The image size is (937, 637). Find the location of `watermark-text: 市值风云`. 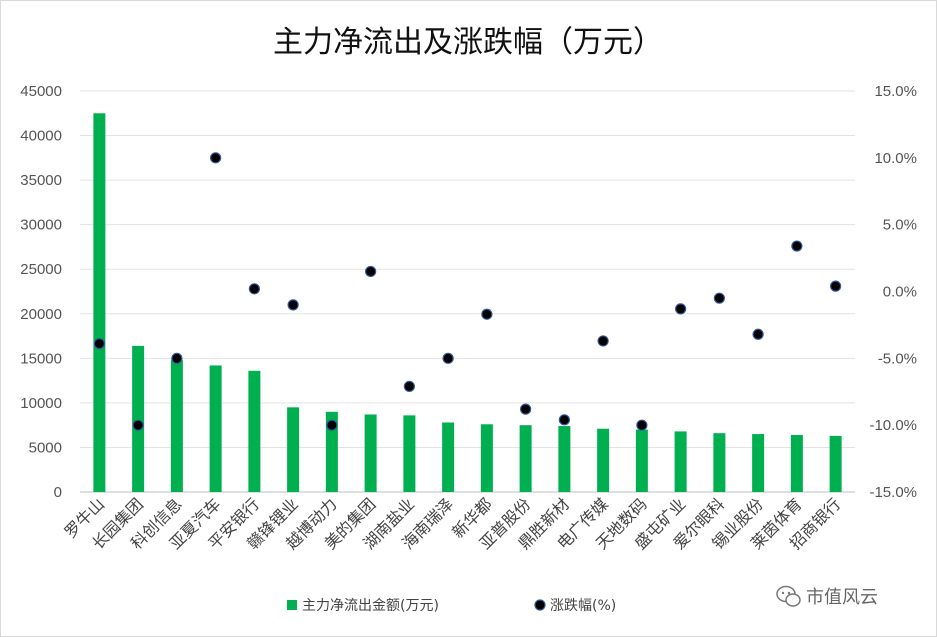

watermark-text: 市值风云 is located at coordinates (842, 597).